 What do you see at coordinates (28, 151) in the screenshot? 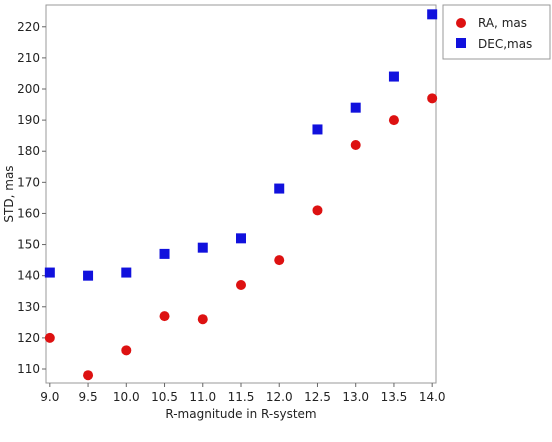
I see `y-tick-label: 180` at bounding box center [28, 151].